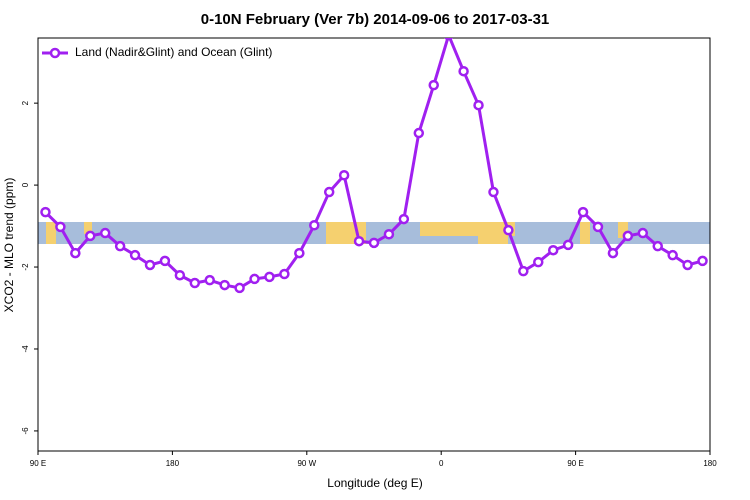  What do you see at coordinates (25, 102) in the screenshot?
I see `y-tick-label: 2` at bounding box center [25, 102].